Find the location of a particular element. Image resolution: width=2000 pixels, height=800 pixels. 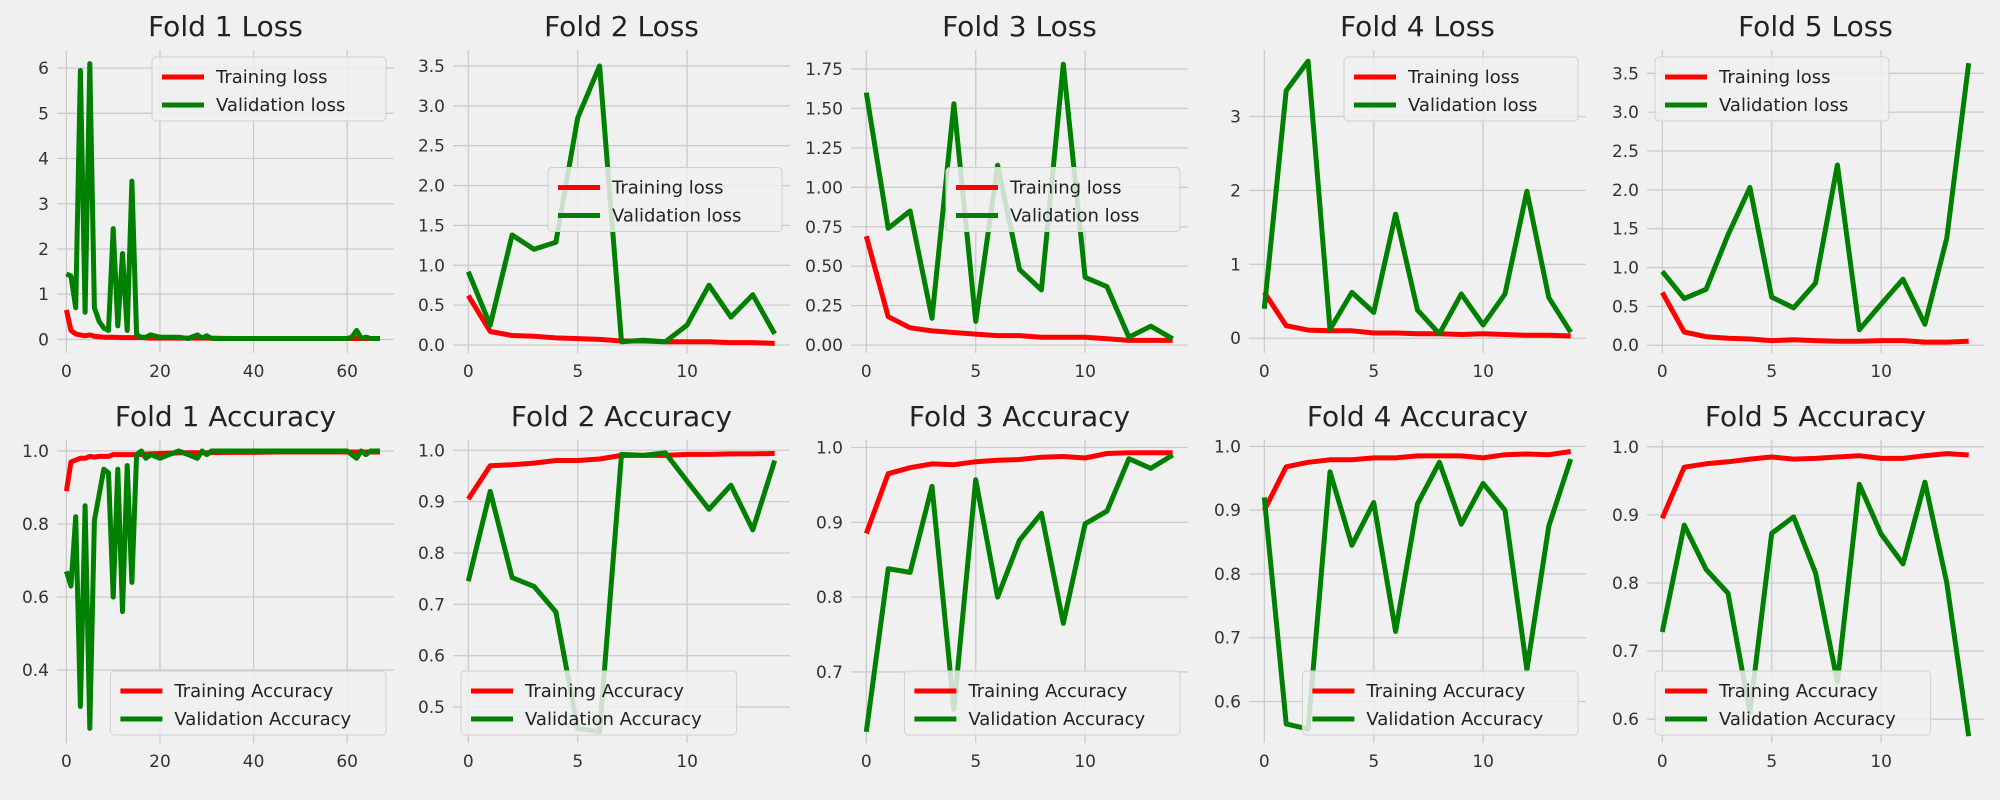

y-tick-label: 4 is located at coordinates (43, 160).